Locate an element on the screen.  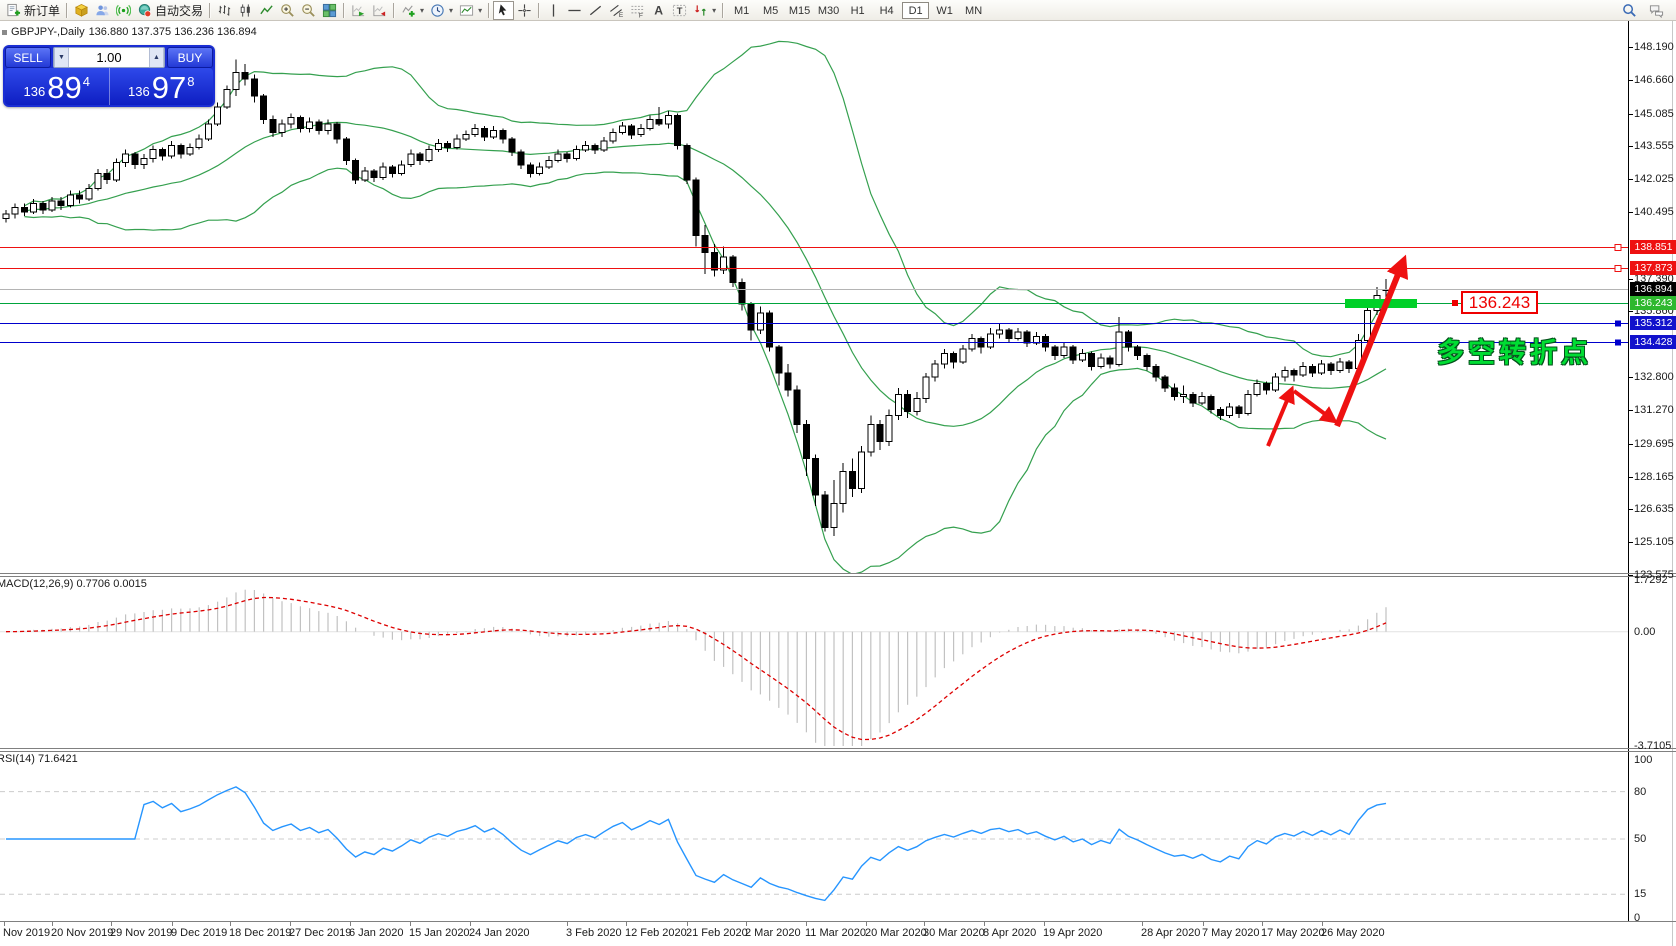
volume-increase-button: ▲ is located at coordinates (156, 57).